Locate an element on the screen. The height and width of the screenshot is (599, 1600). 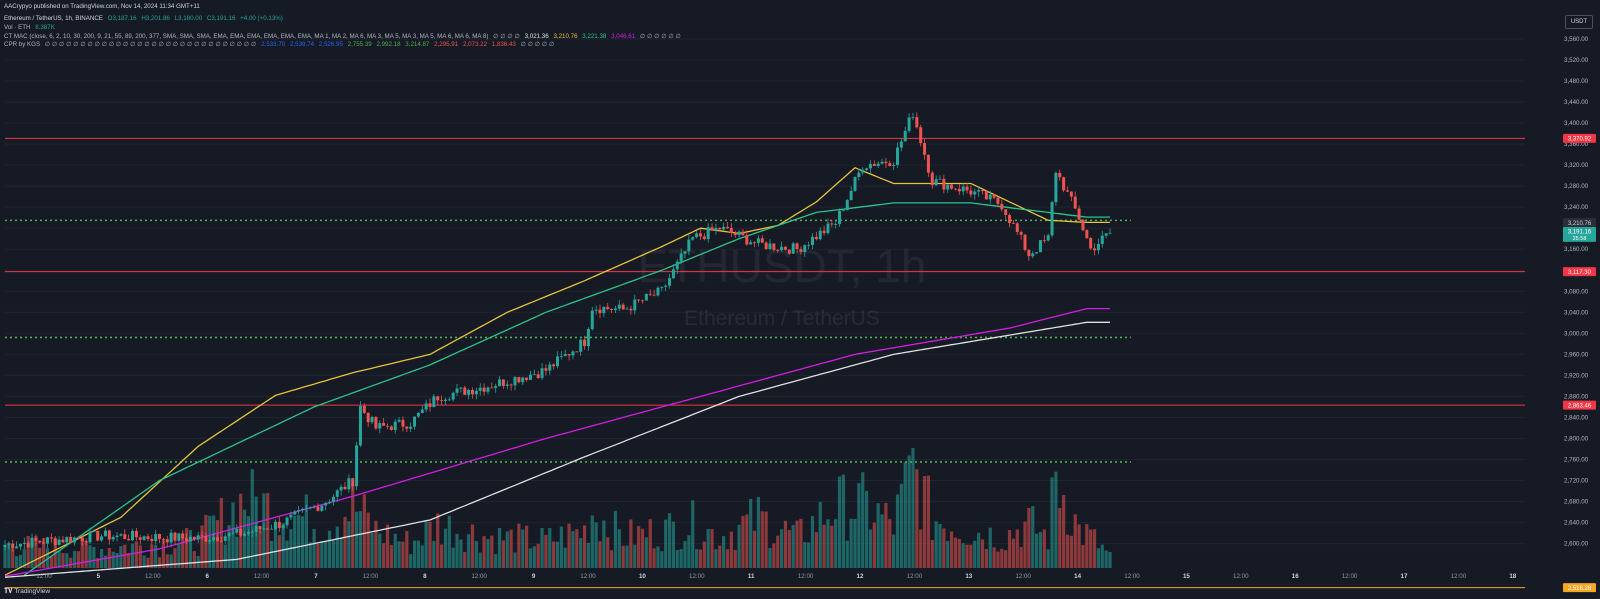
volume-legend: Vol · ETH 8.387K is located at coordinates (31, 27).